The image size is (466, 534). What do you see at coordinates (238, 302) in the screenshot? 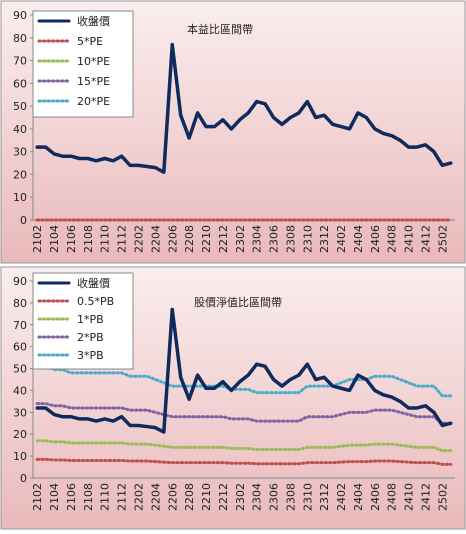
I see `chart-title: 股價淨值比區間帶` at bounding box center [238, 302].